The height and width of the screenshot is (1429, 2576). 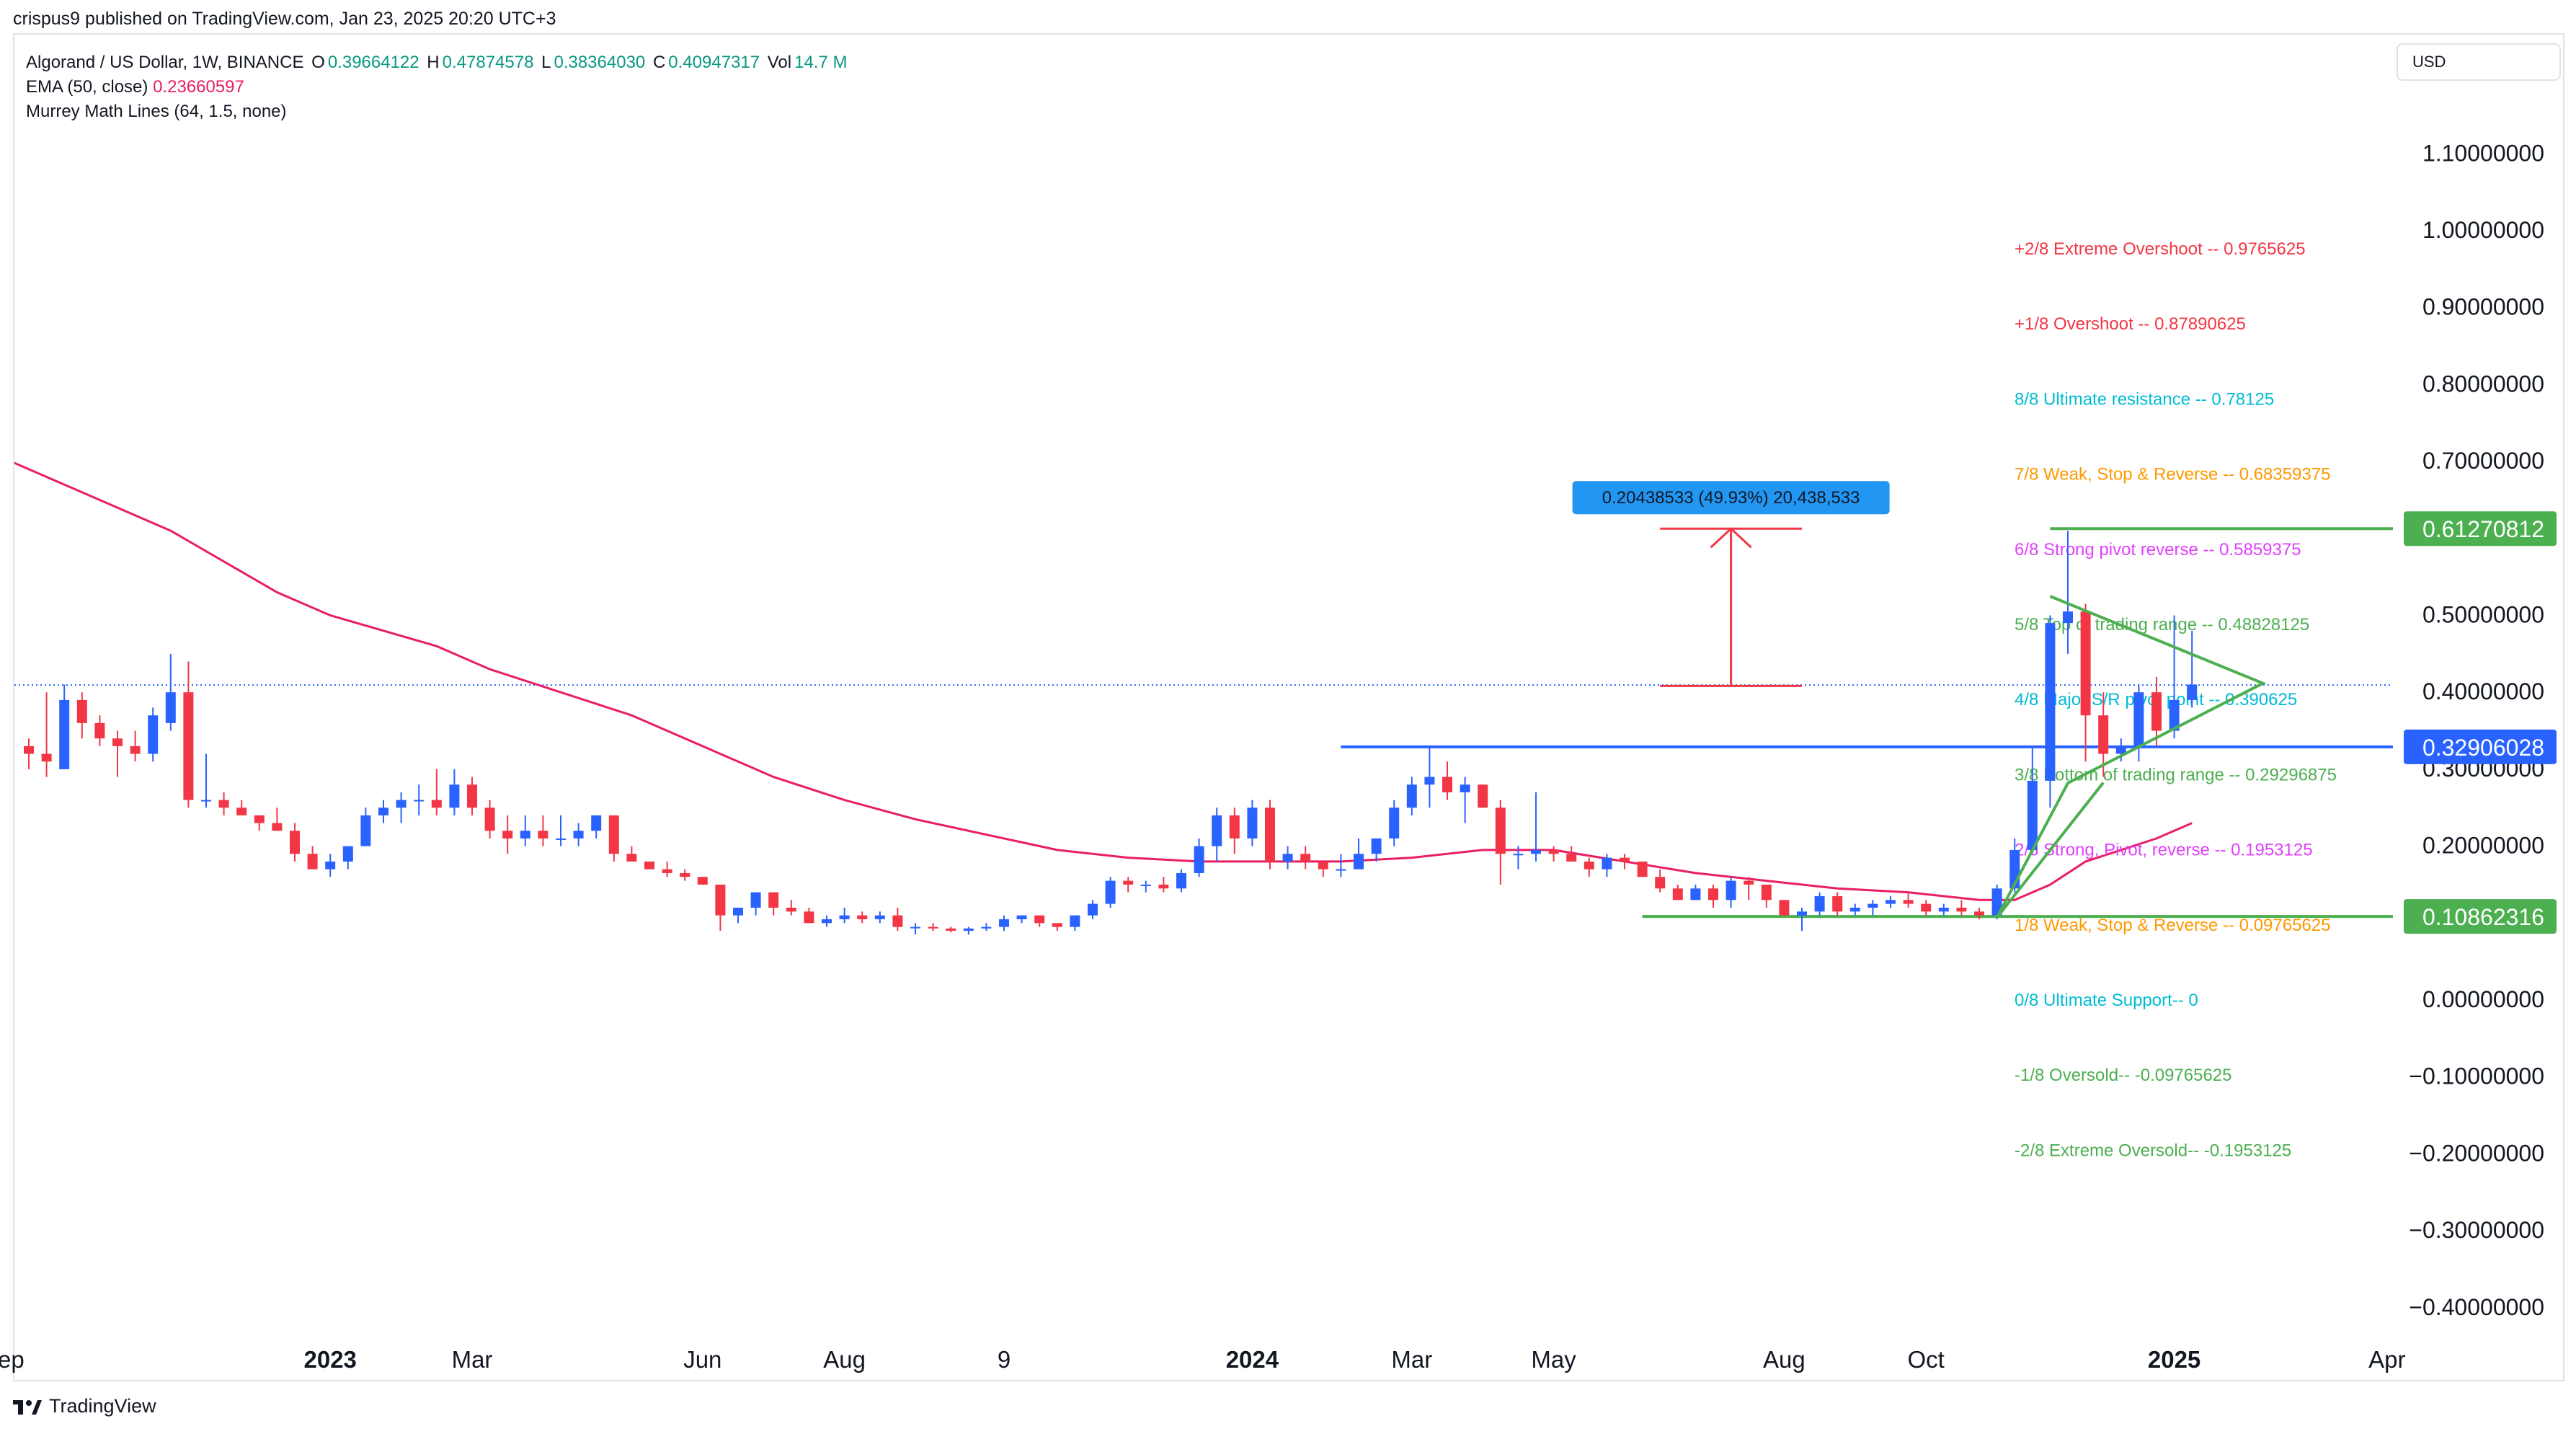 I want to click on price-badge-label-2: 0.10862316, so click(x=2483, y=917).